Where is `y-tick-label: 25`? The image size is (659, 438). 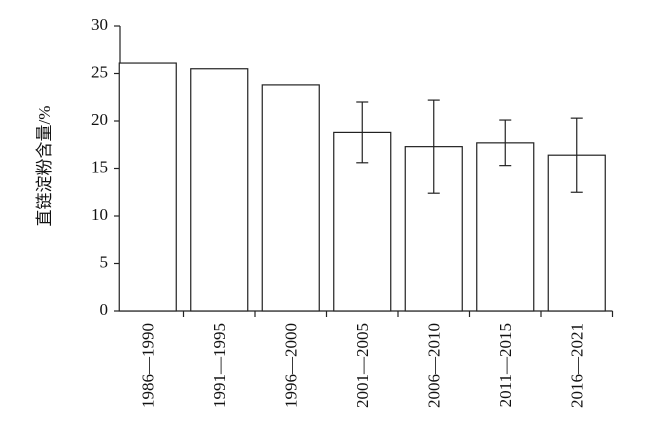
y-tick-label: 25 is located at coordinates (99, 71).